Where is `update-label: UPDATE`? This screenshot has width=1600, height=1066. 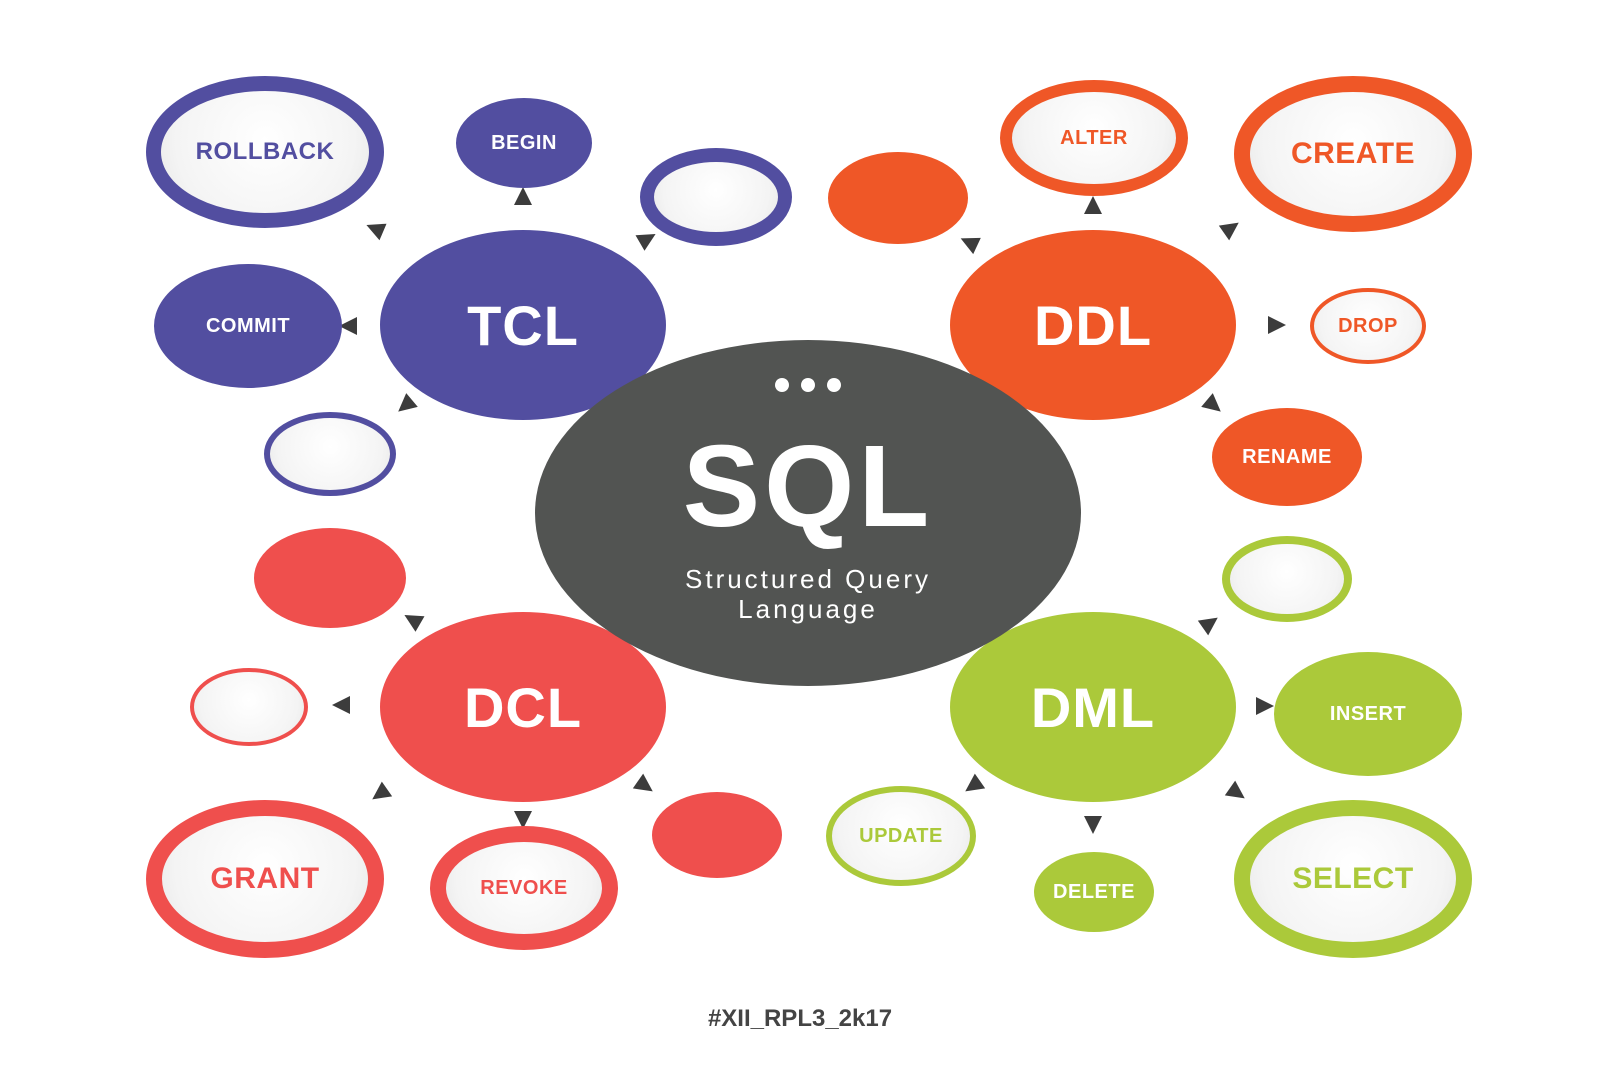 update-label: UPDATE is located at coordinates (901, 835).